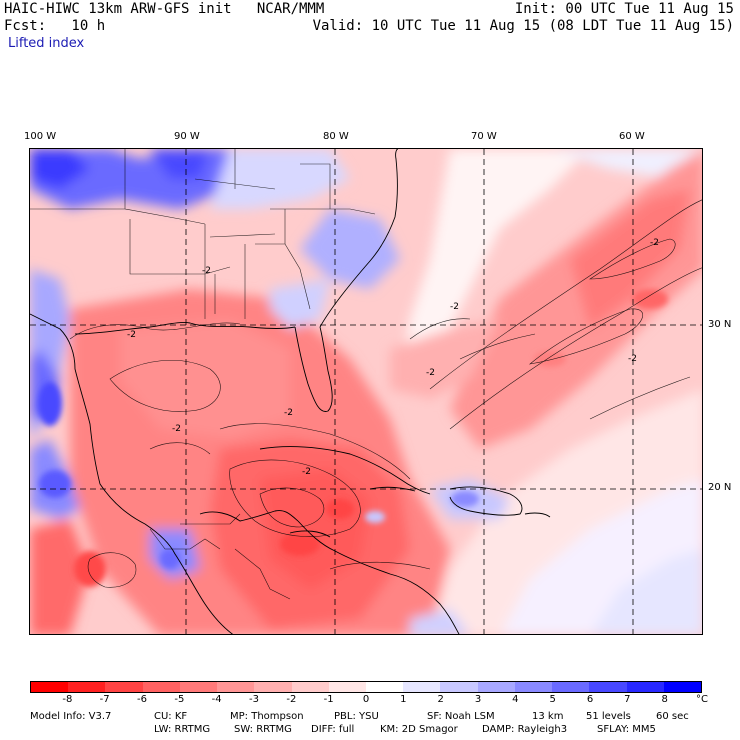 Image resolution: width=740 pixels, height=740 pixels. What do you see at coordinates (664, 699) in the screenshot?
I see `colorbar-tick-label: 8` at bounding box center [664, 699].